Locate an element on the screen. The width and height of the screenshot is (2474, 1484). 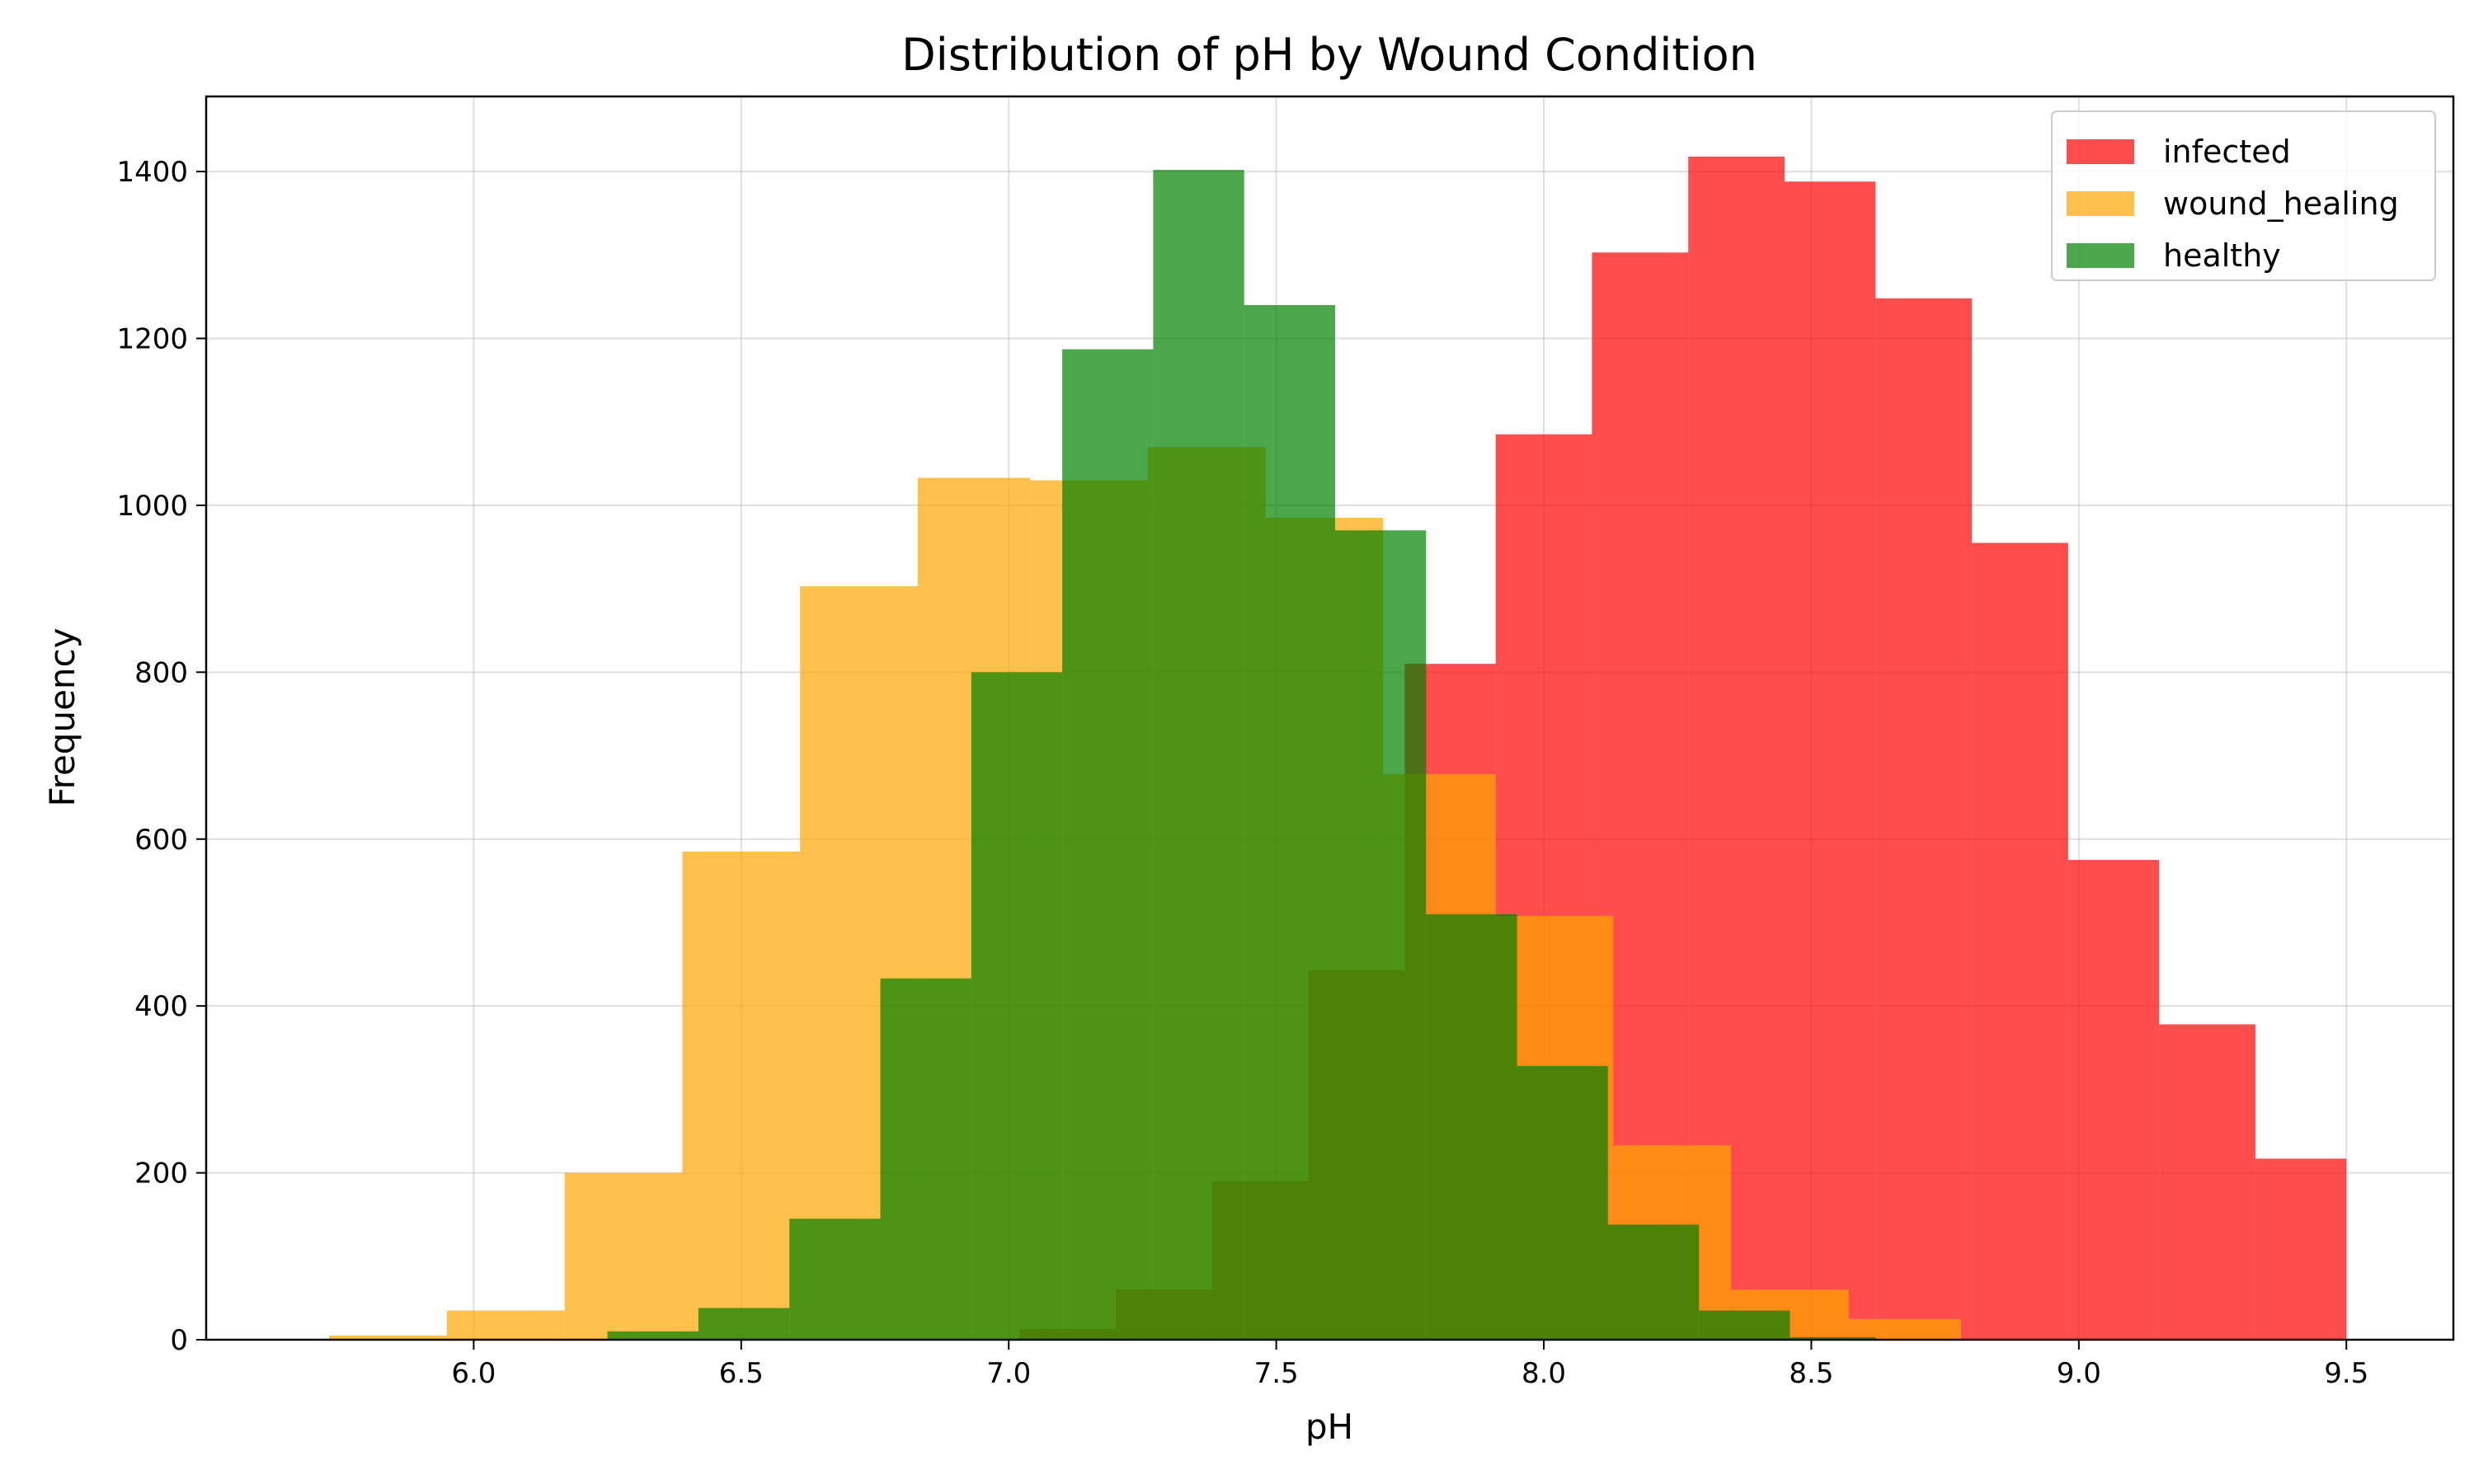
x-tick-label: 7.5 is located at coordinates (1276, 1373).